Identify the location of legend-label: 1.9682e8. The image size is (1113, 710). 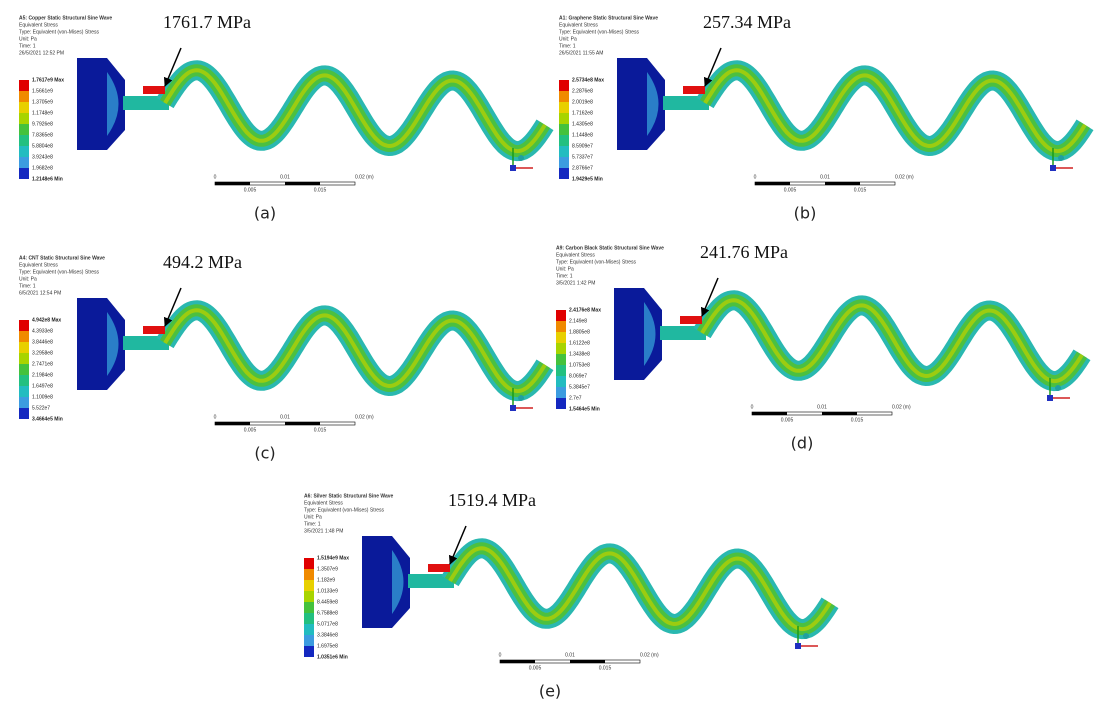
(42, 168).